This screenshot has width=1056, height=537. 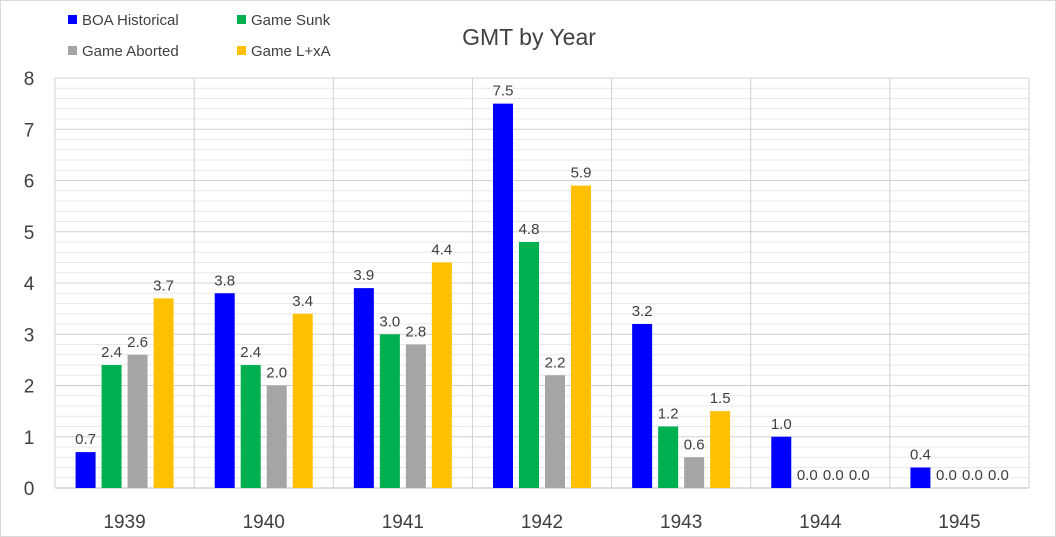 I want to click on x-tick-label: 1940, so click(x=264, y=522).